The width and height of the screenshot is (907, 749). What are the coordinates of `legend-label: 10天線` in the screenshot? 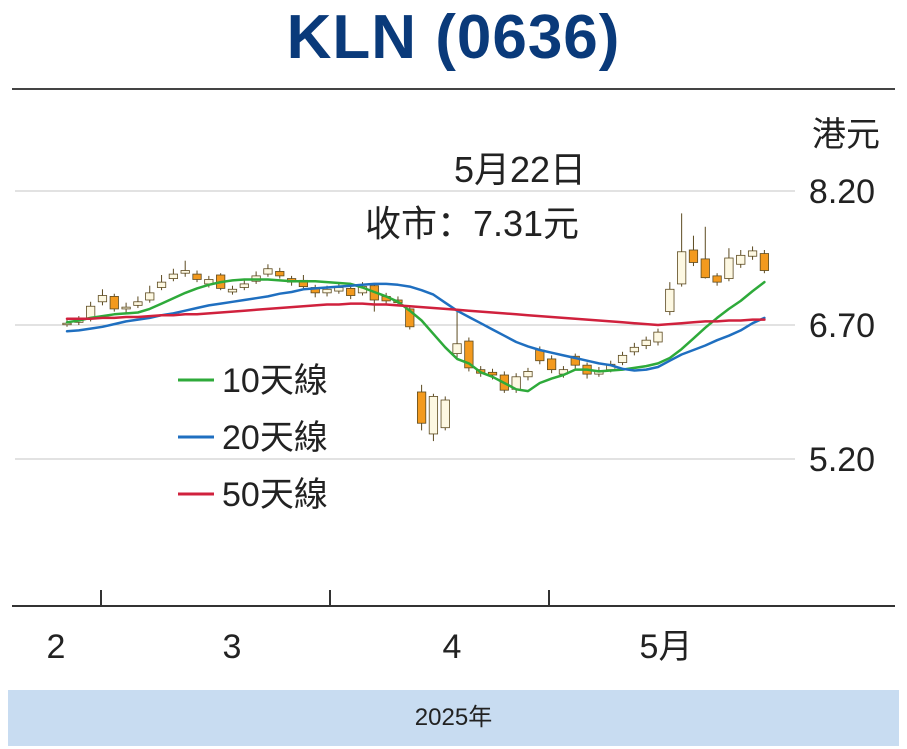 It's located at (275, 381).